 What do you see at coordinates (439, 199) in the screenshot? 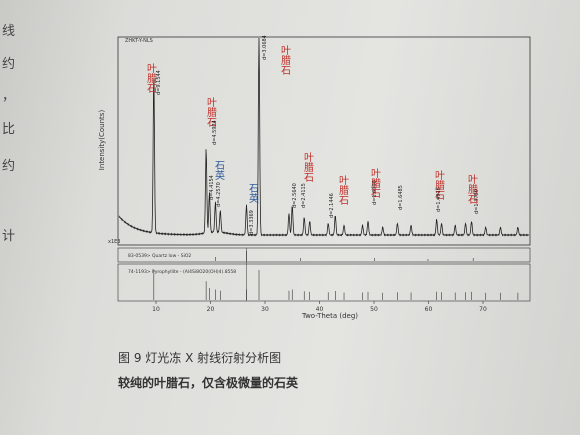
I see `d-label: d=1.4918` at bounding box center [439, 199].